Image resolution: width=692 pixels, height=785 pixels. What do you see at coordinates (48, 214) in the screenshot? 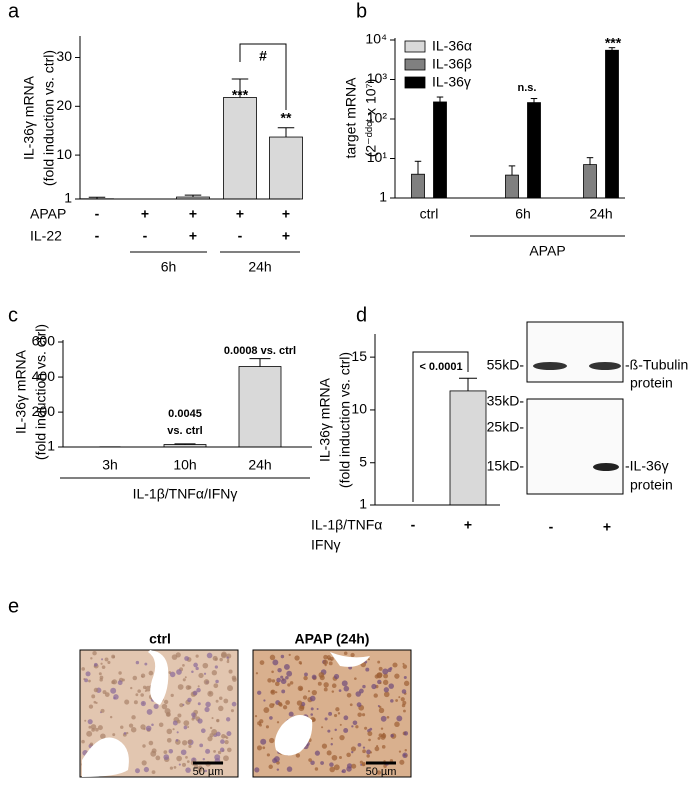
I see `condition-name: APAP` at bounding box center [48, 214].